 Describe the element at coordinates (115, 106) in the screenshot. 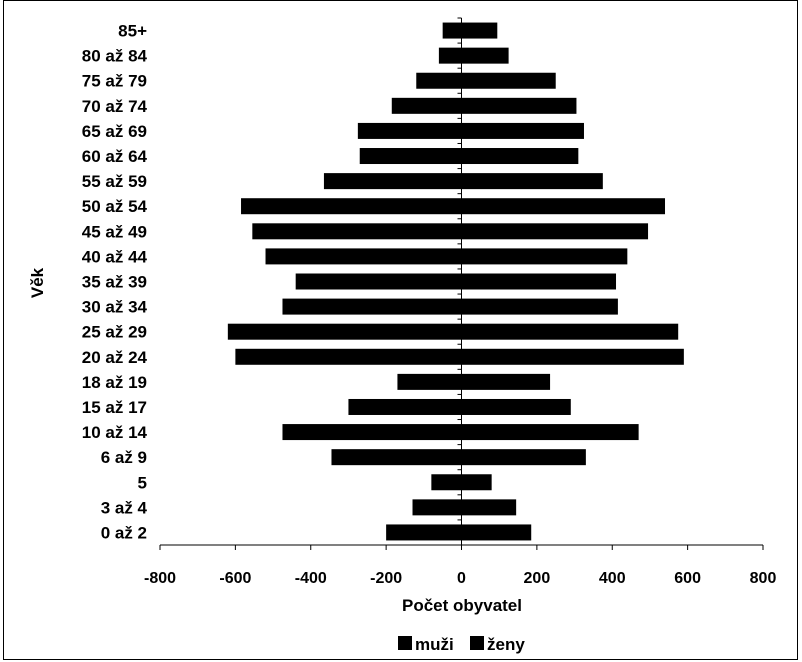

I see `category-label: 70 až 74` at that location.